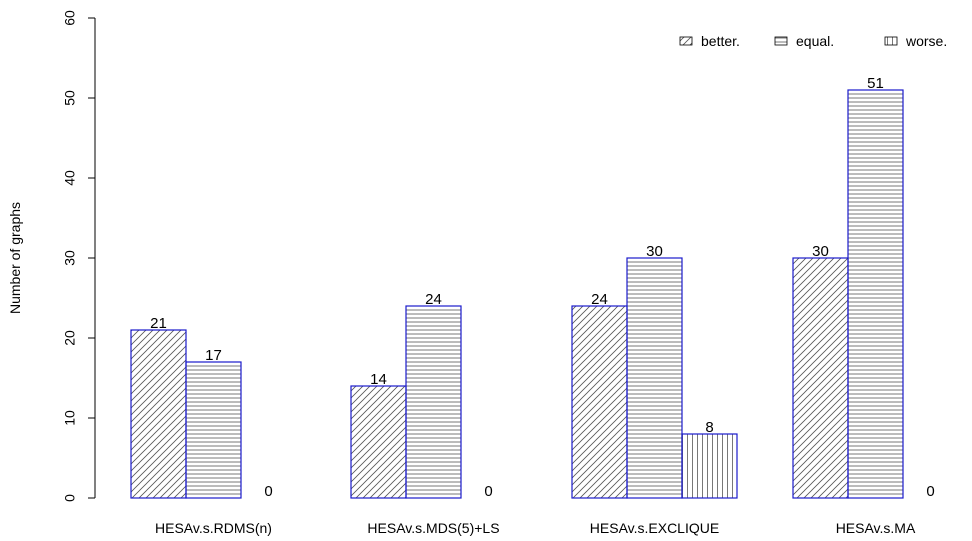 The image size is (972, 541). I want to click on x-tick-label: HESAv.s.EXCLIQUE, so click(654, 528).